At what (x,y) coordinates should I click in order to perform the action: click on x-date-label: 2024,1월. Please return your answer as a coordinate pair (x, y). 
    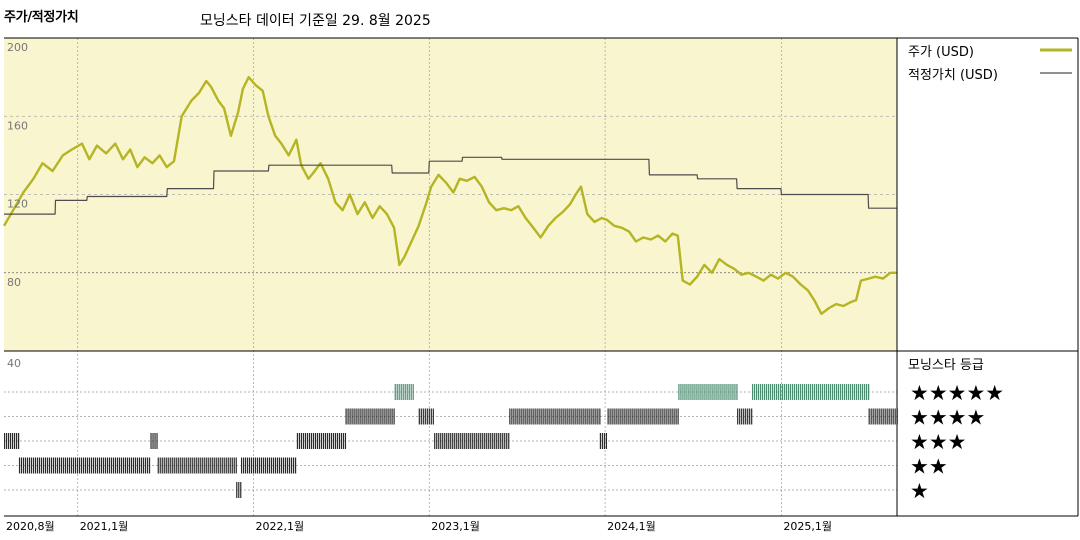
    Looking at the image, I should click on (631, 526).